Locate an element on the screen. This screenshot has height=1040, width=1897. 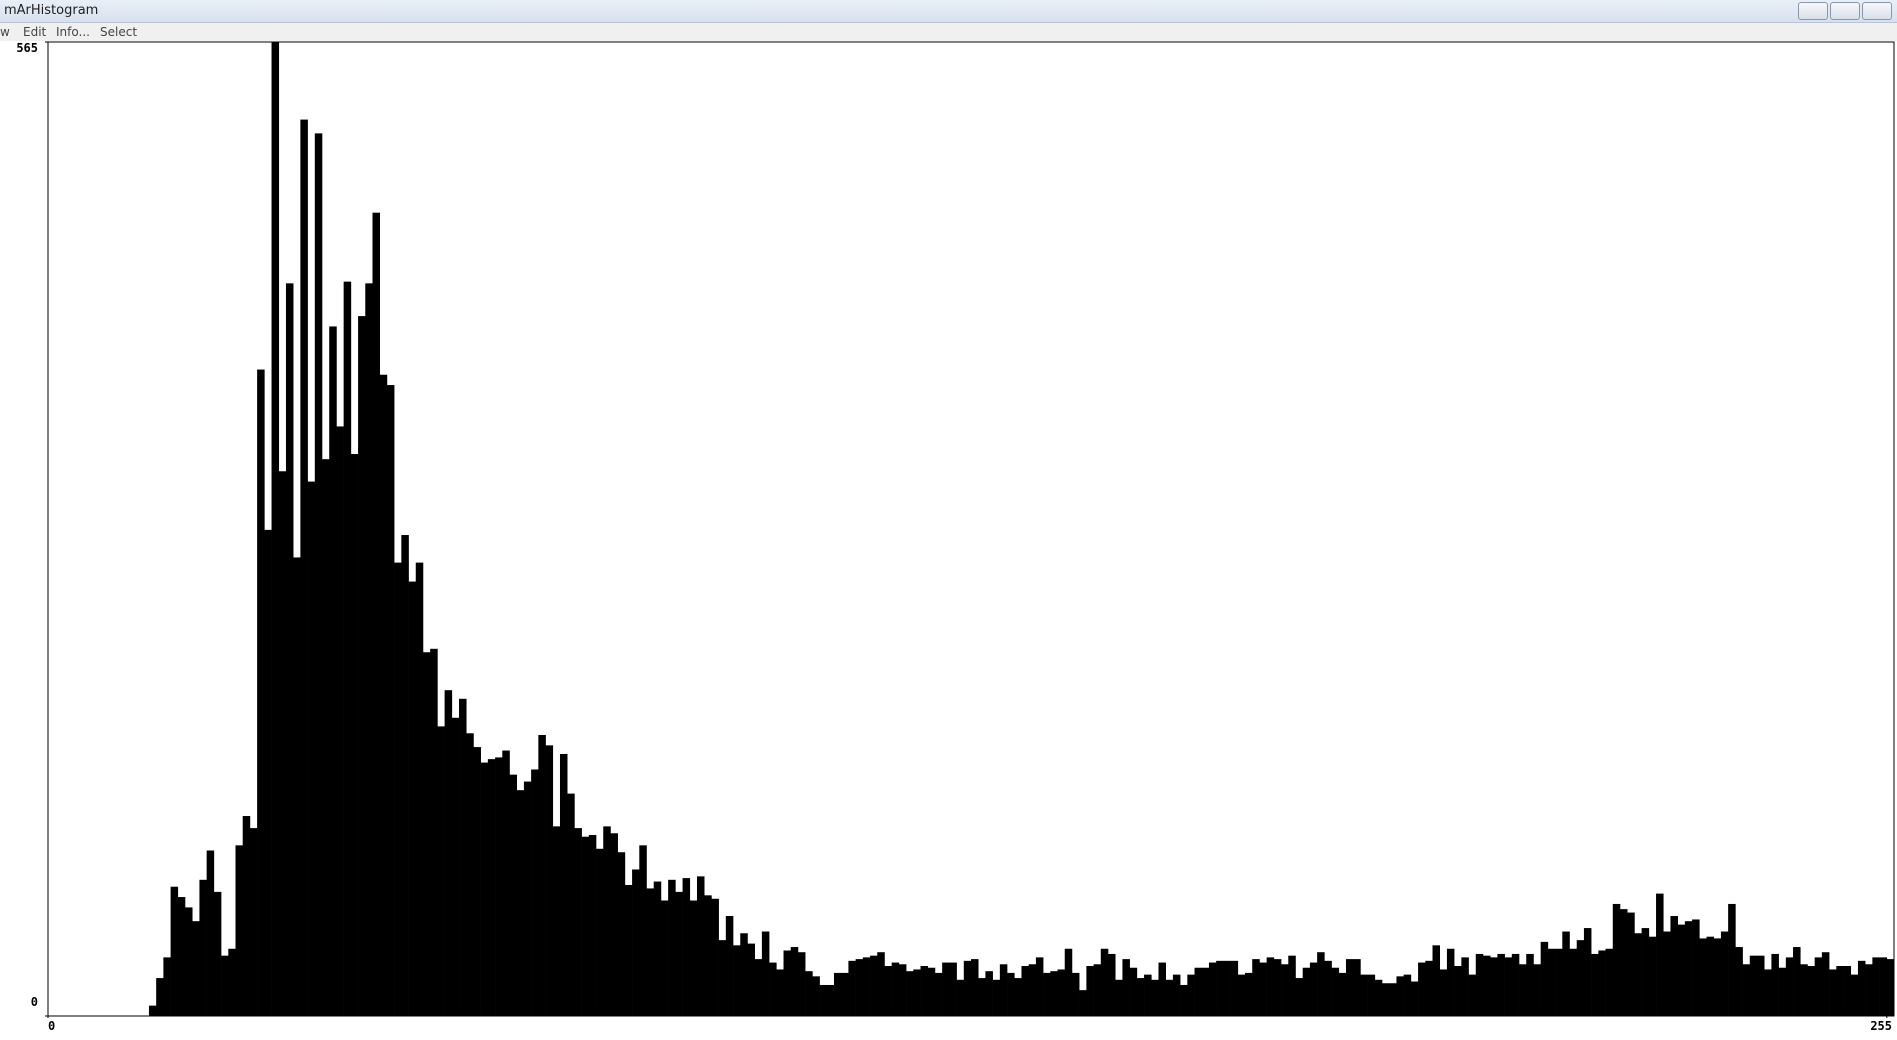
restore-button is located at coordinates (1845, 11).